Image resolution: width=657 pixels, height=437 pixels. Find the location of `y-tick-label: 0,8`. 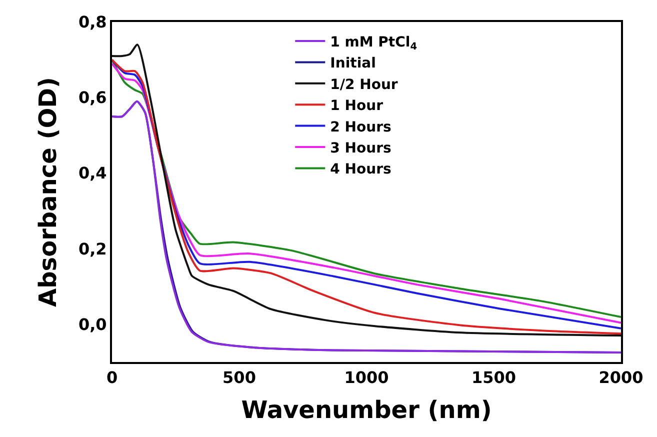

y-tick-label: 0,8 is located at coordinates (92, 22).